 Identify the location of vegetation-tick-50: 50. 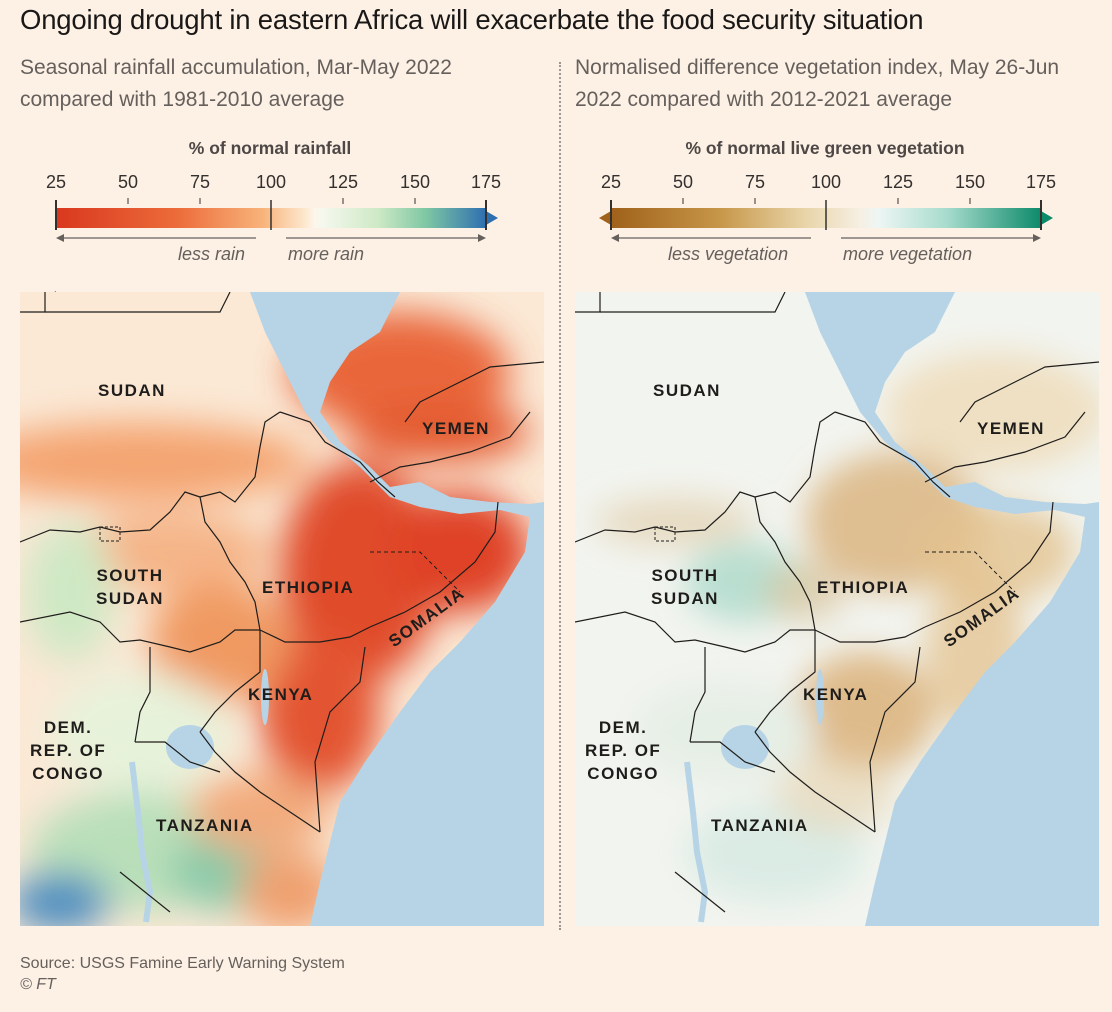
(683, 182).